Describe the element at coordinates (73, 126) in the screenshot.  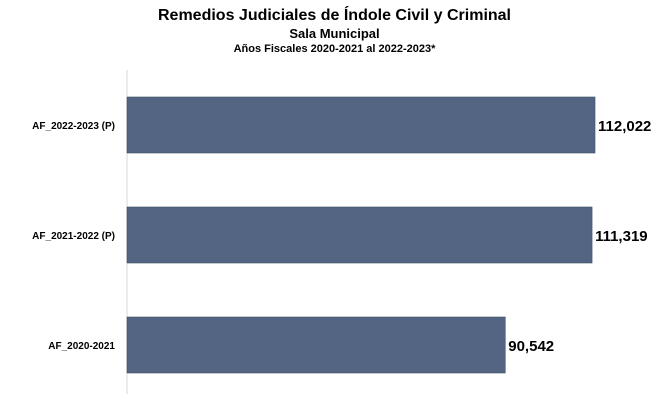
I see `category-label-0: AF_2022-2023 (P)` at that location.